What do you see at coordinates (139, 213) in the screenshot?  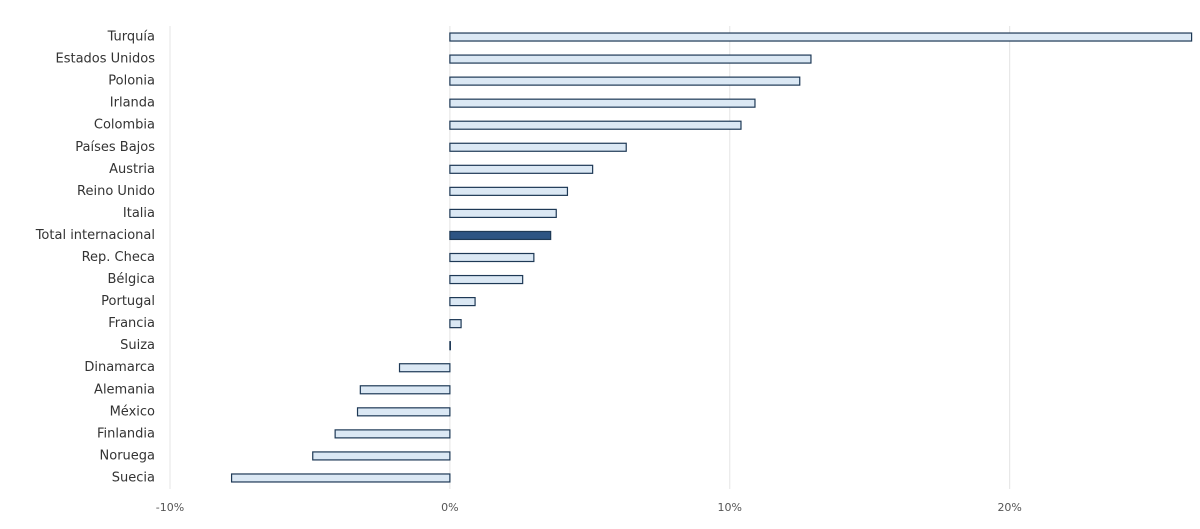 I see `y-tick-label: Italia` at bounding box center [139, 213].